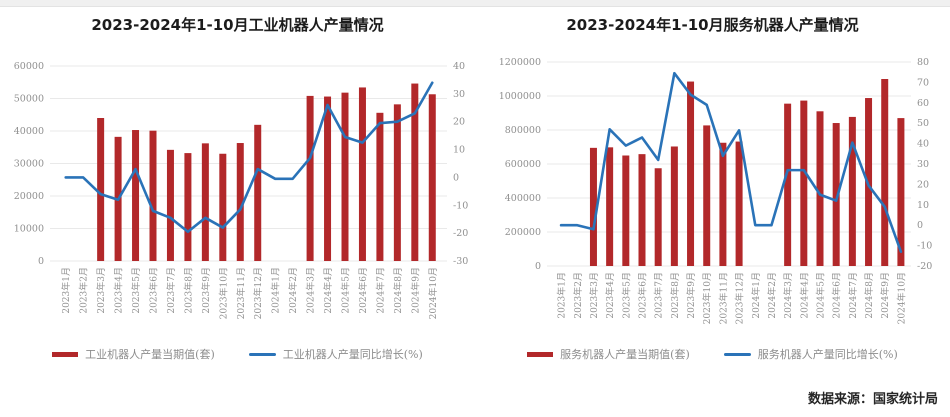  Describe the element at coordinates (29, 229) in the screenshot. I see `y-axis-left-tick-label: 10000` at that location.